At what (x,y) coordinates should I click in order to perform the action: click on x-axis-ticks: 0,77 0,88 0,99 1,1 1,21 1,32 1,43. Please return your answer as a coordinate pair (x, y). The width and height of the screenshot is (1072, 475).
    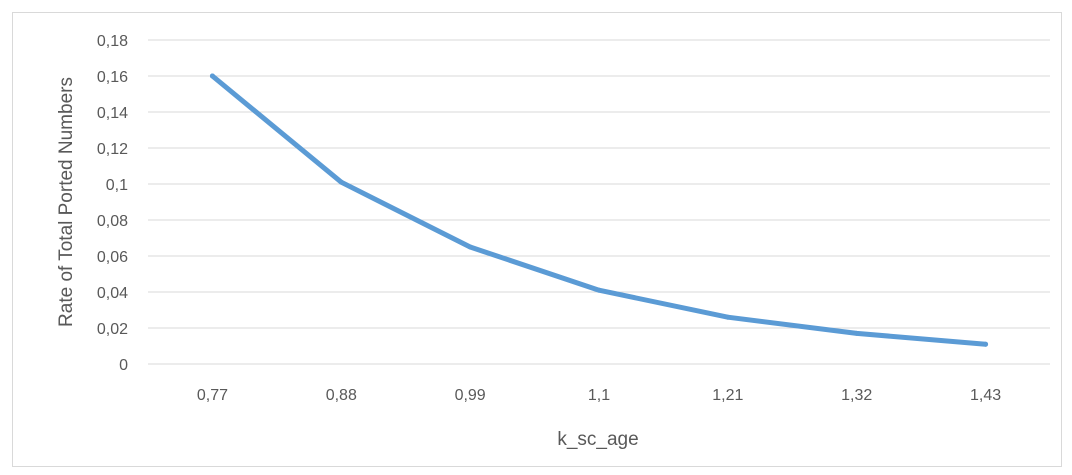
    Looking at the image, I should click on (599, 395).